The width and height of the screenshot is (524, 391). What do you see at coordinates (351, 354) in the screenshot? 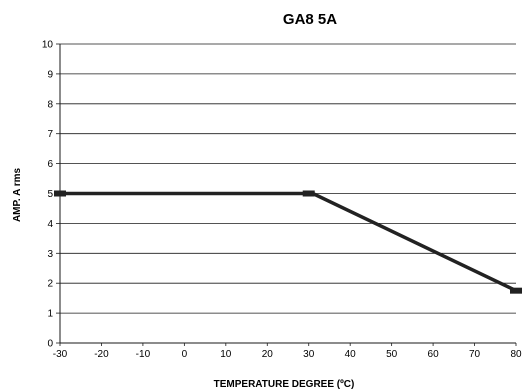
I see `x-tick-label-40: 40` at bounding box center [351, 354].